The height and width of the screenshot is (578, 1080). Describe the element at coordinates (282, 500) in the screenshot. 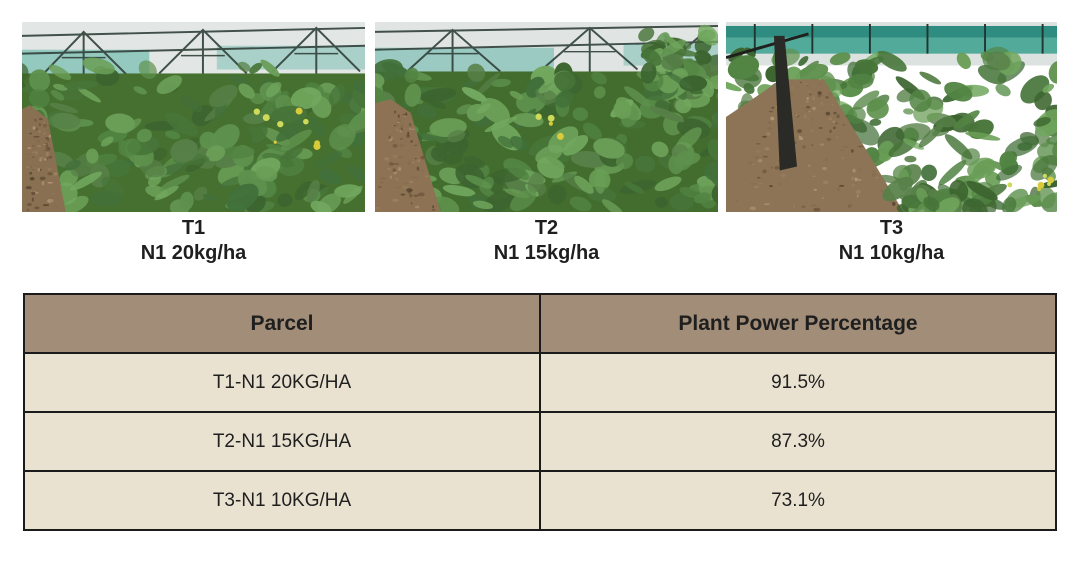

I see `parcel-cell: T3-N1 10KG/HA` at that location.